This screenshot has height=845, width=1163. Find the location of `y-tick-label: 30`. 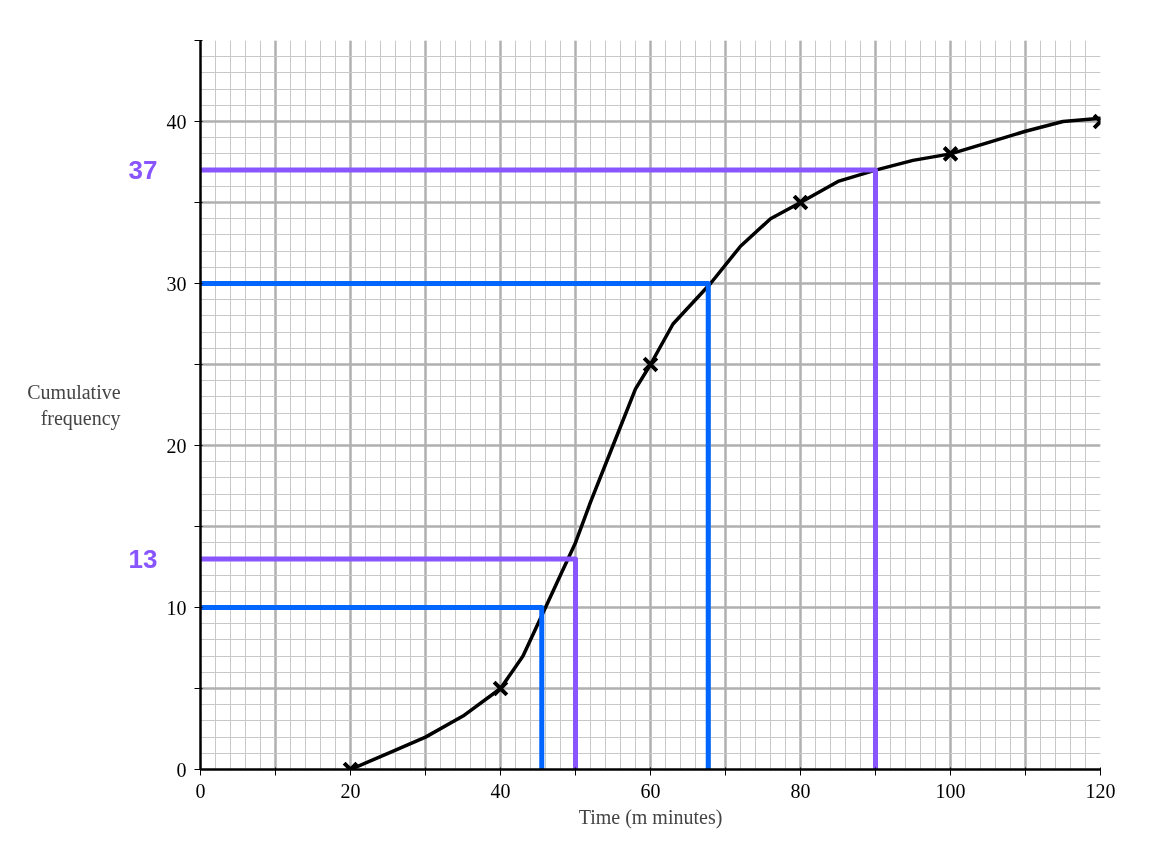

y-tick-label: 30 is located at coordinates (176, 283).